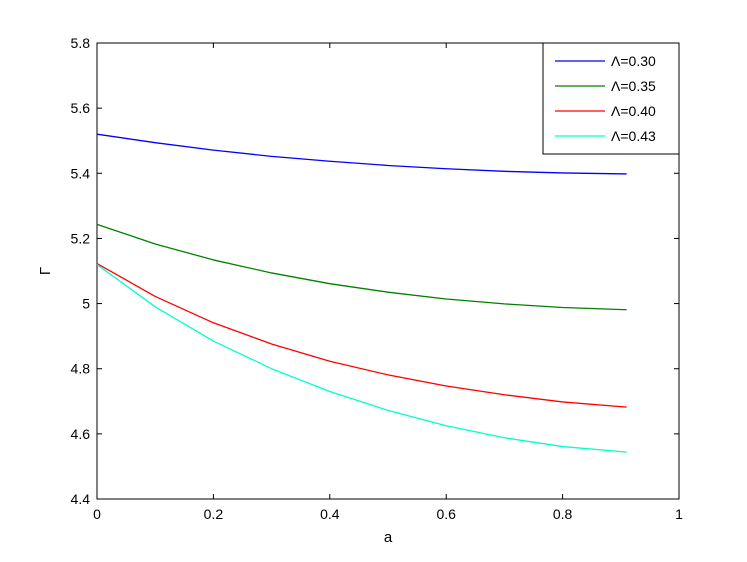  What do you see at coordinates (214, 514) in the screenshot?
I see `x-tick-label: 0.2` at bounding box center [214, 514].